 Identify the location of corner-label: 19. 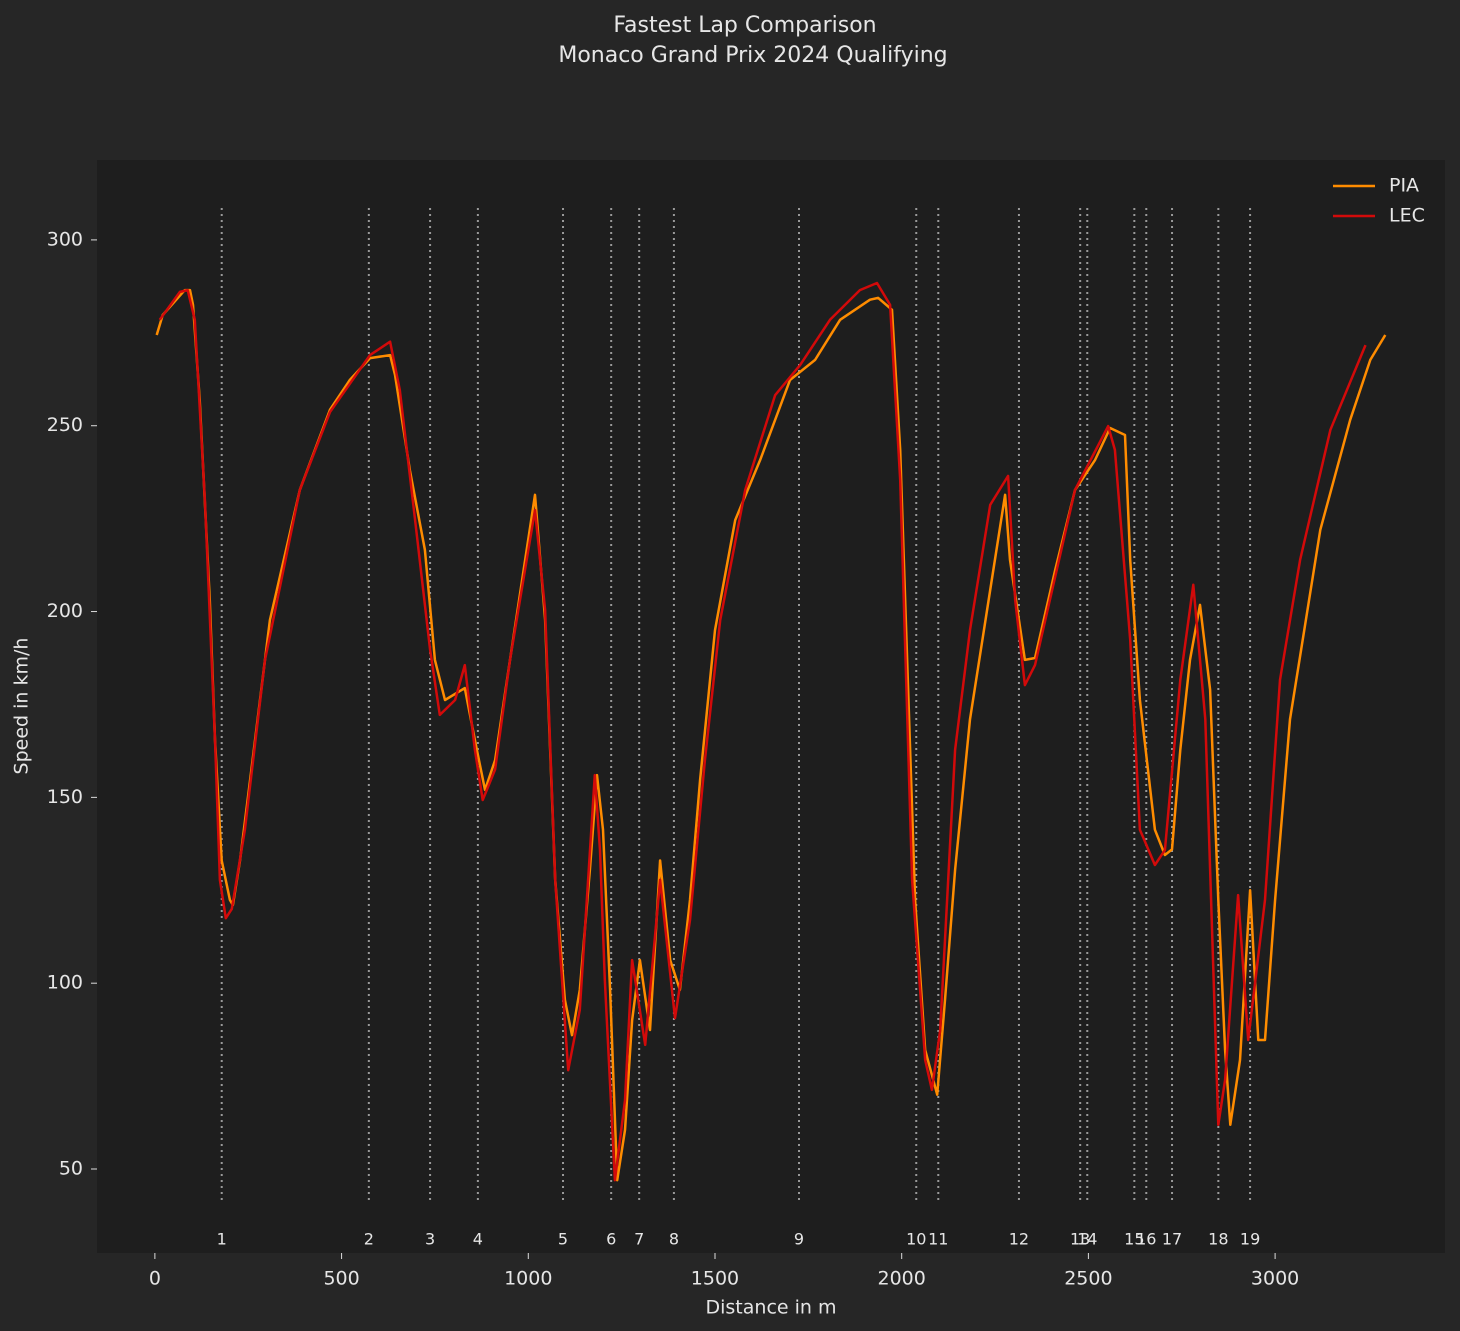
(1250, 1239).